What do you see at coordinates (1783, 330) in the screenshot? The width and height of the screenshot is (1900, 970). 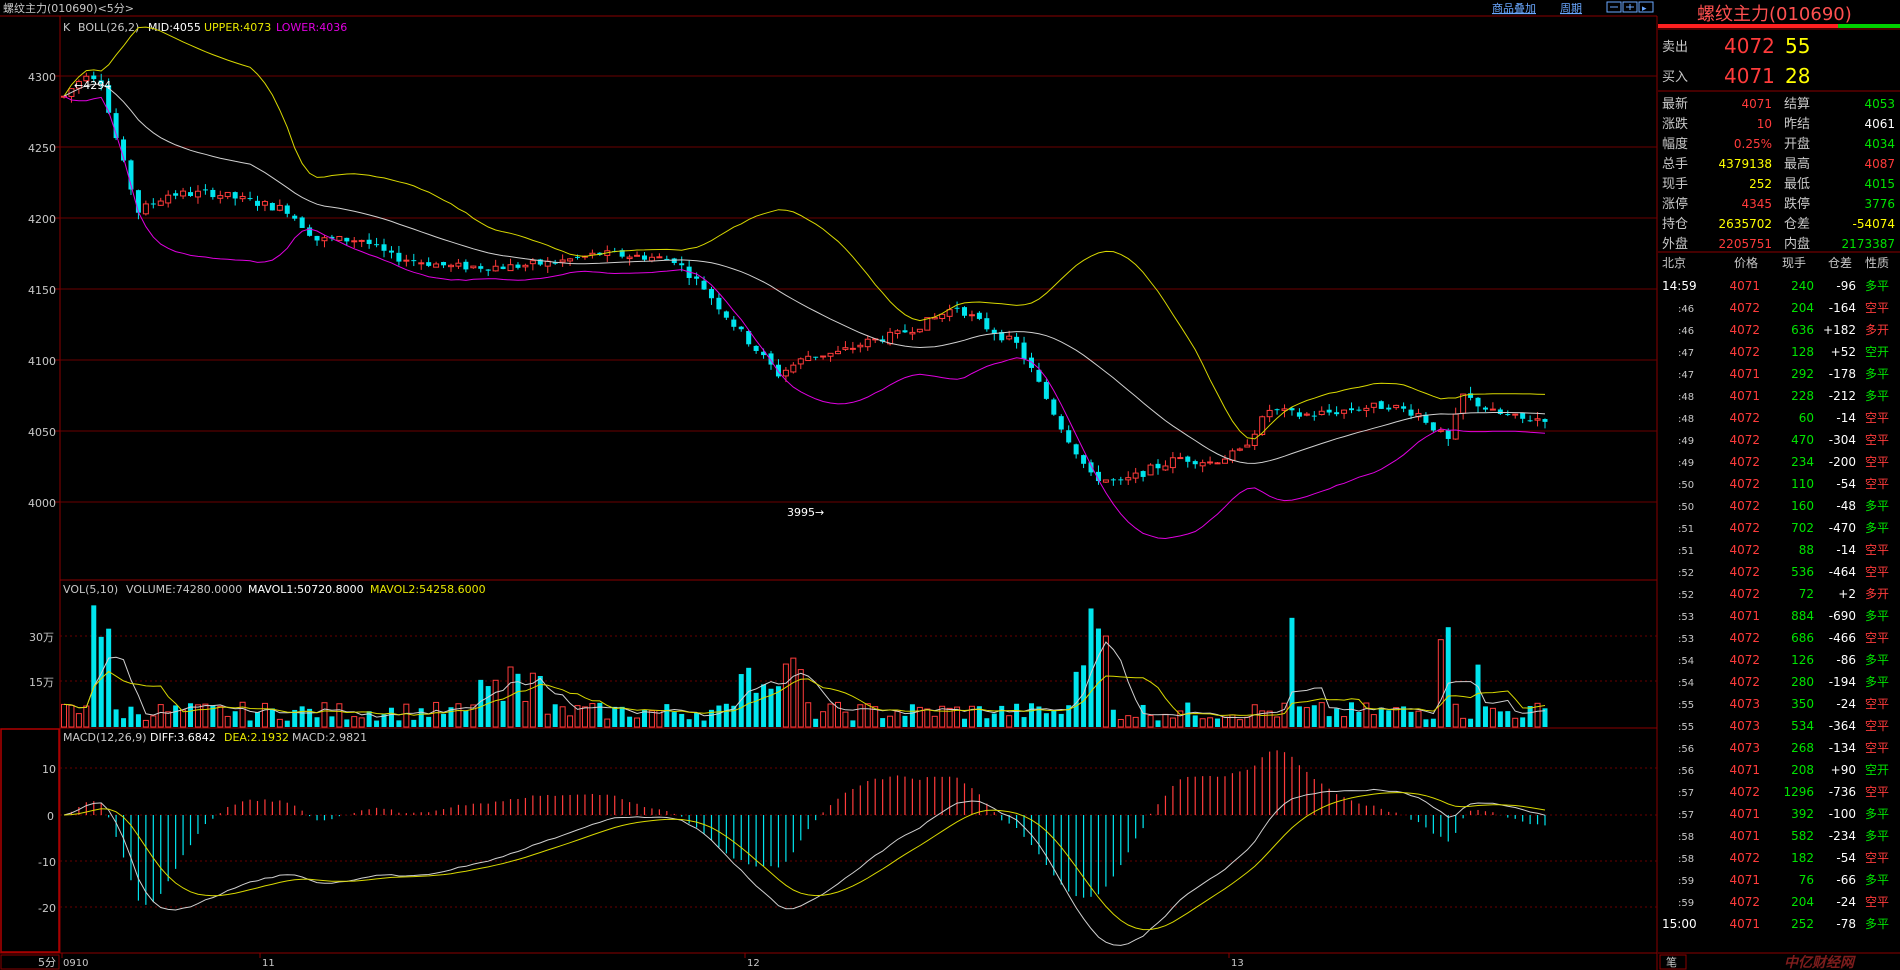 I see `tick-row: :46 4072 636 +182 多开` at bounding box center [1783, 330].